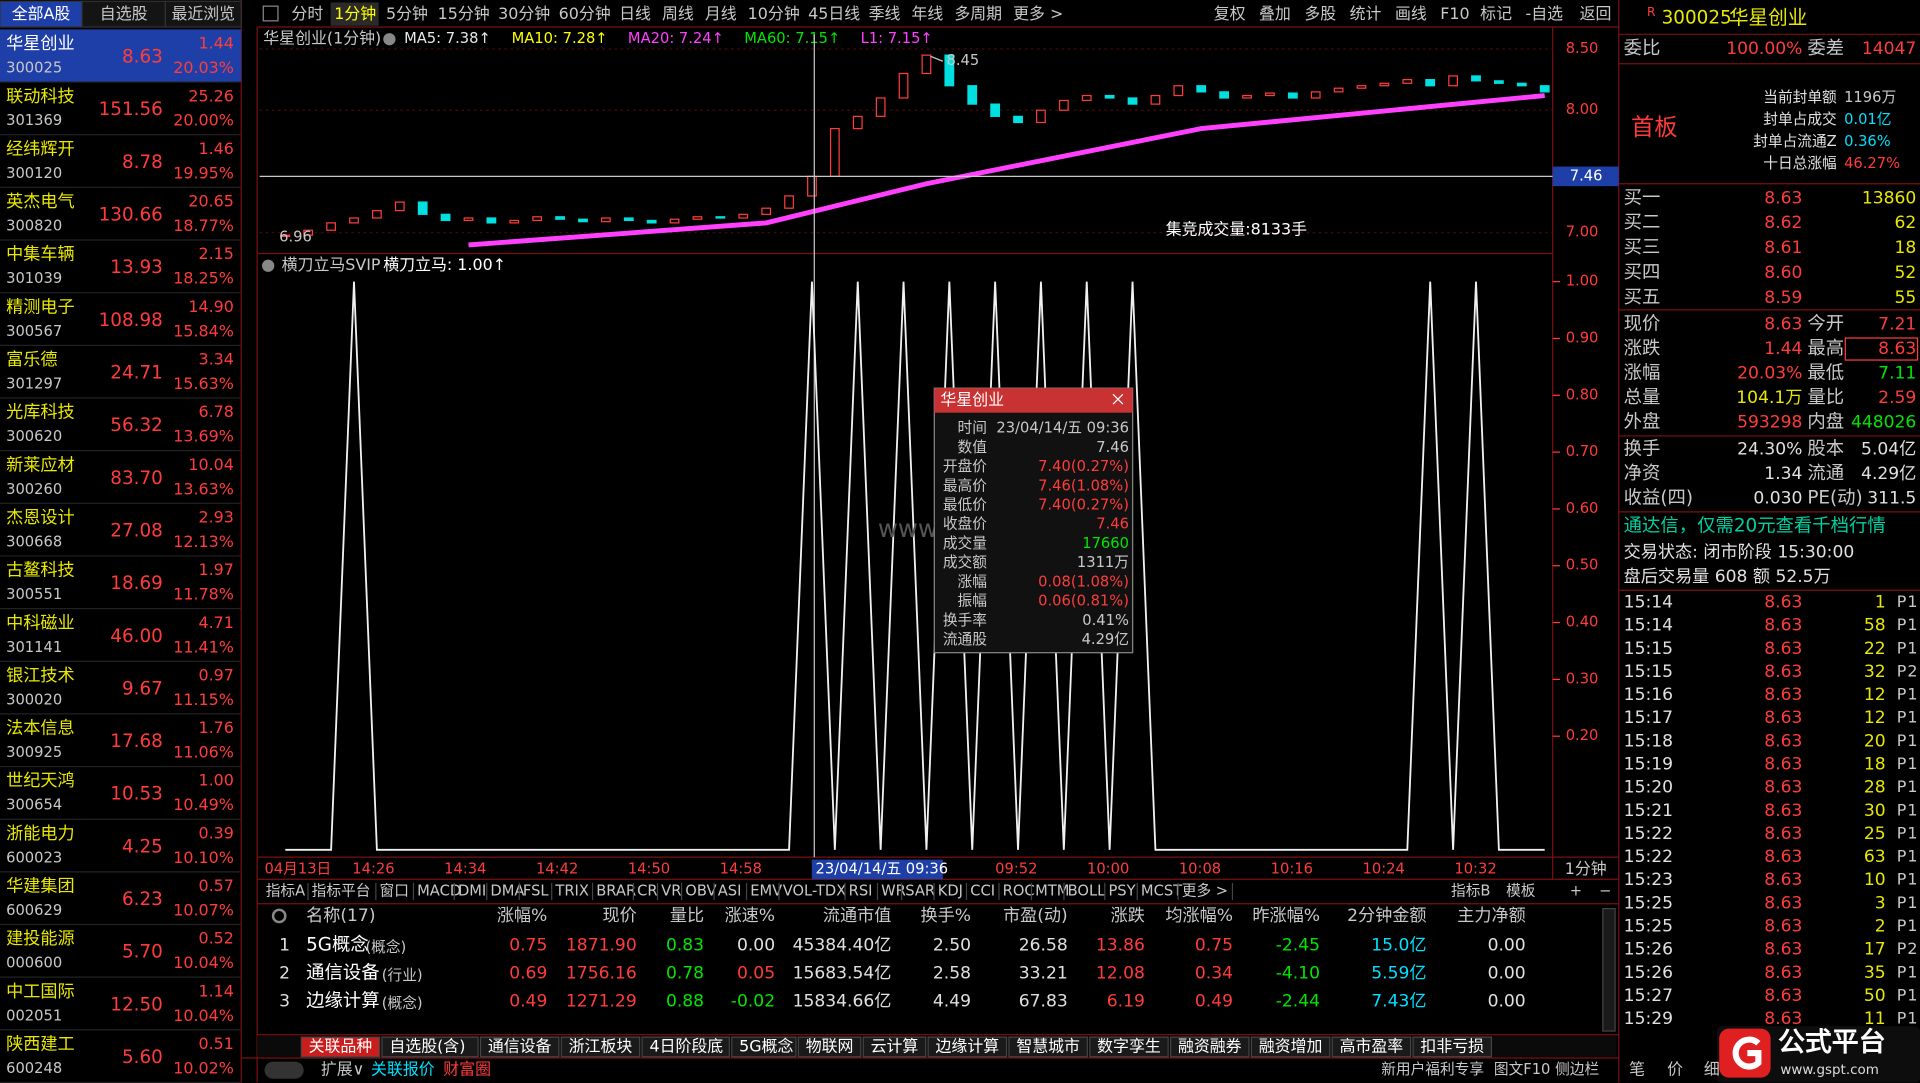 The image size is (1920, 1083). What do you see at coordinates (467, 1069) in the screenshot?
I see `status-link: 财富圈` at bounding box center [467, 1069].